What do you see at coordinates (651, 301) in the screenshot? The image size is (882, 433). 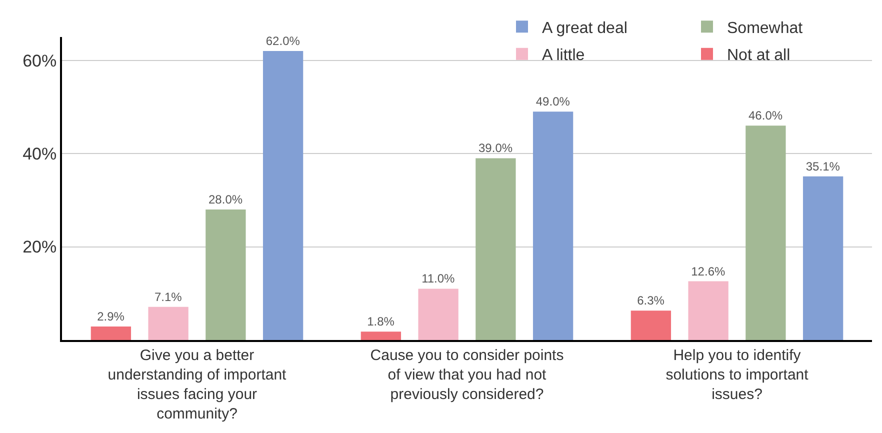 I see `data-label: 6.3%` at bounding box center [651, 301].